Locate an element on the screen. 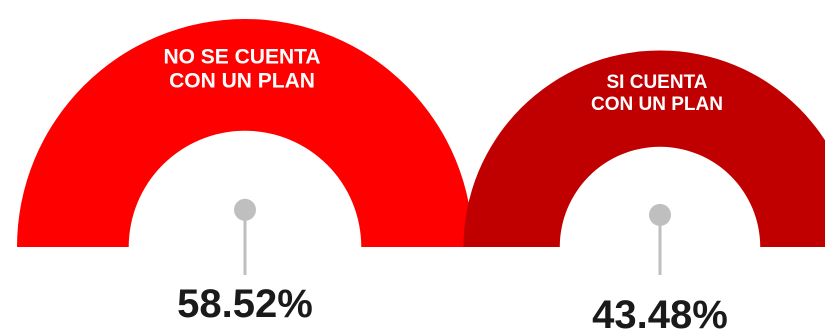  arc-label-si-plan-line-1: SI CUENTA is located at coordinates (657, 82).